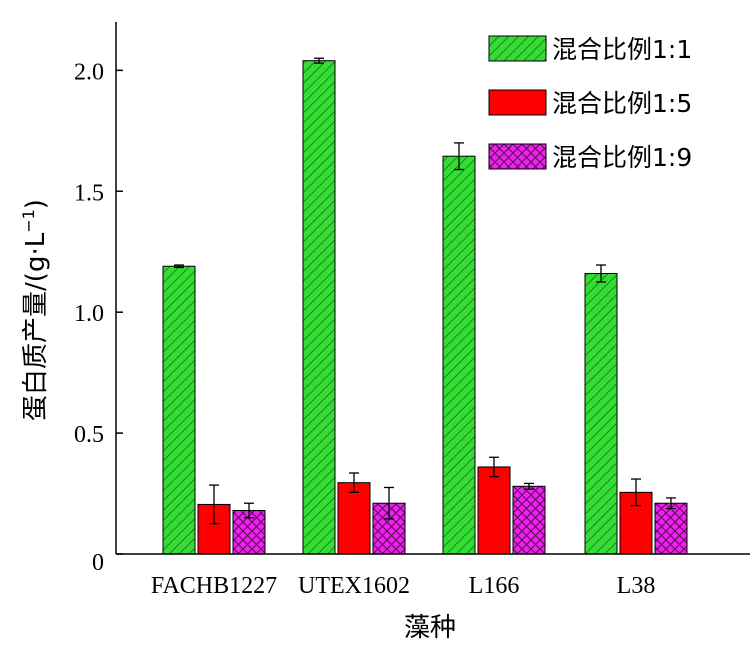  Describe the element at coordinates (89, 435) in the screenshot. I see `y-tick-label: 0.5` at that location.